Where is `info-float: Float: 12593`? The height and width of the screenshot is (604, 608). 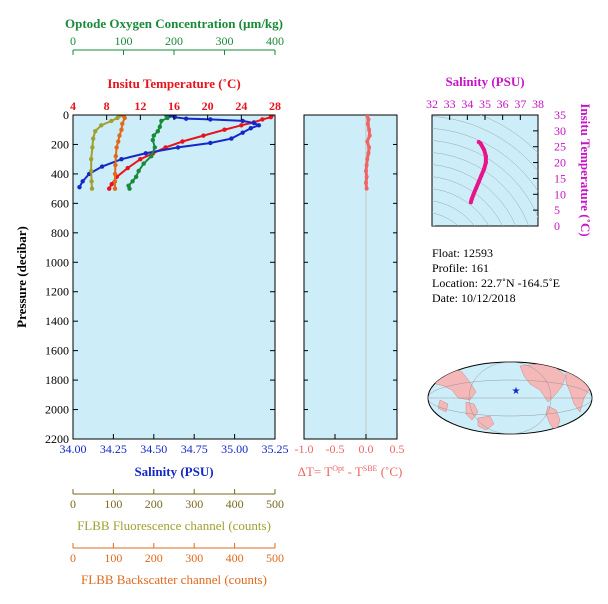 info-float: Float: 12593 is located at coordinates (463, 253).